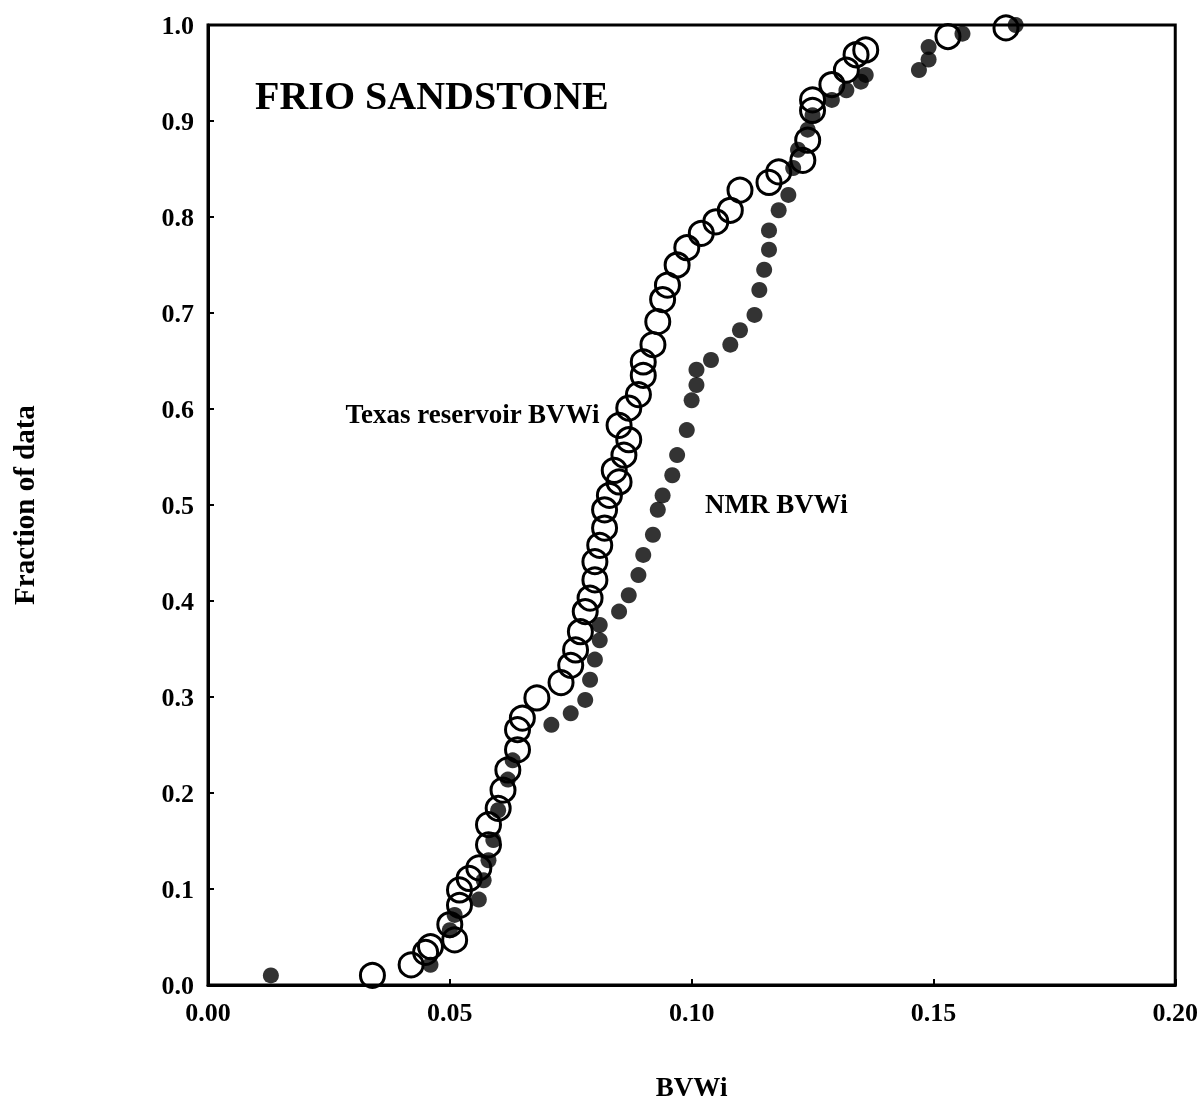 The height and width of the screenshot is (1109, 1201). I want to click on y-tick-label: 0.9, so click(177, 121).